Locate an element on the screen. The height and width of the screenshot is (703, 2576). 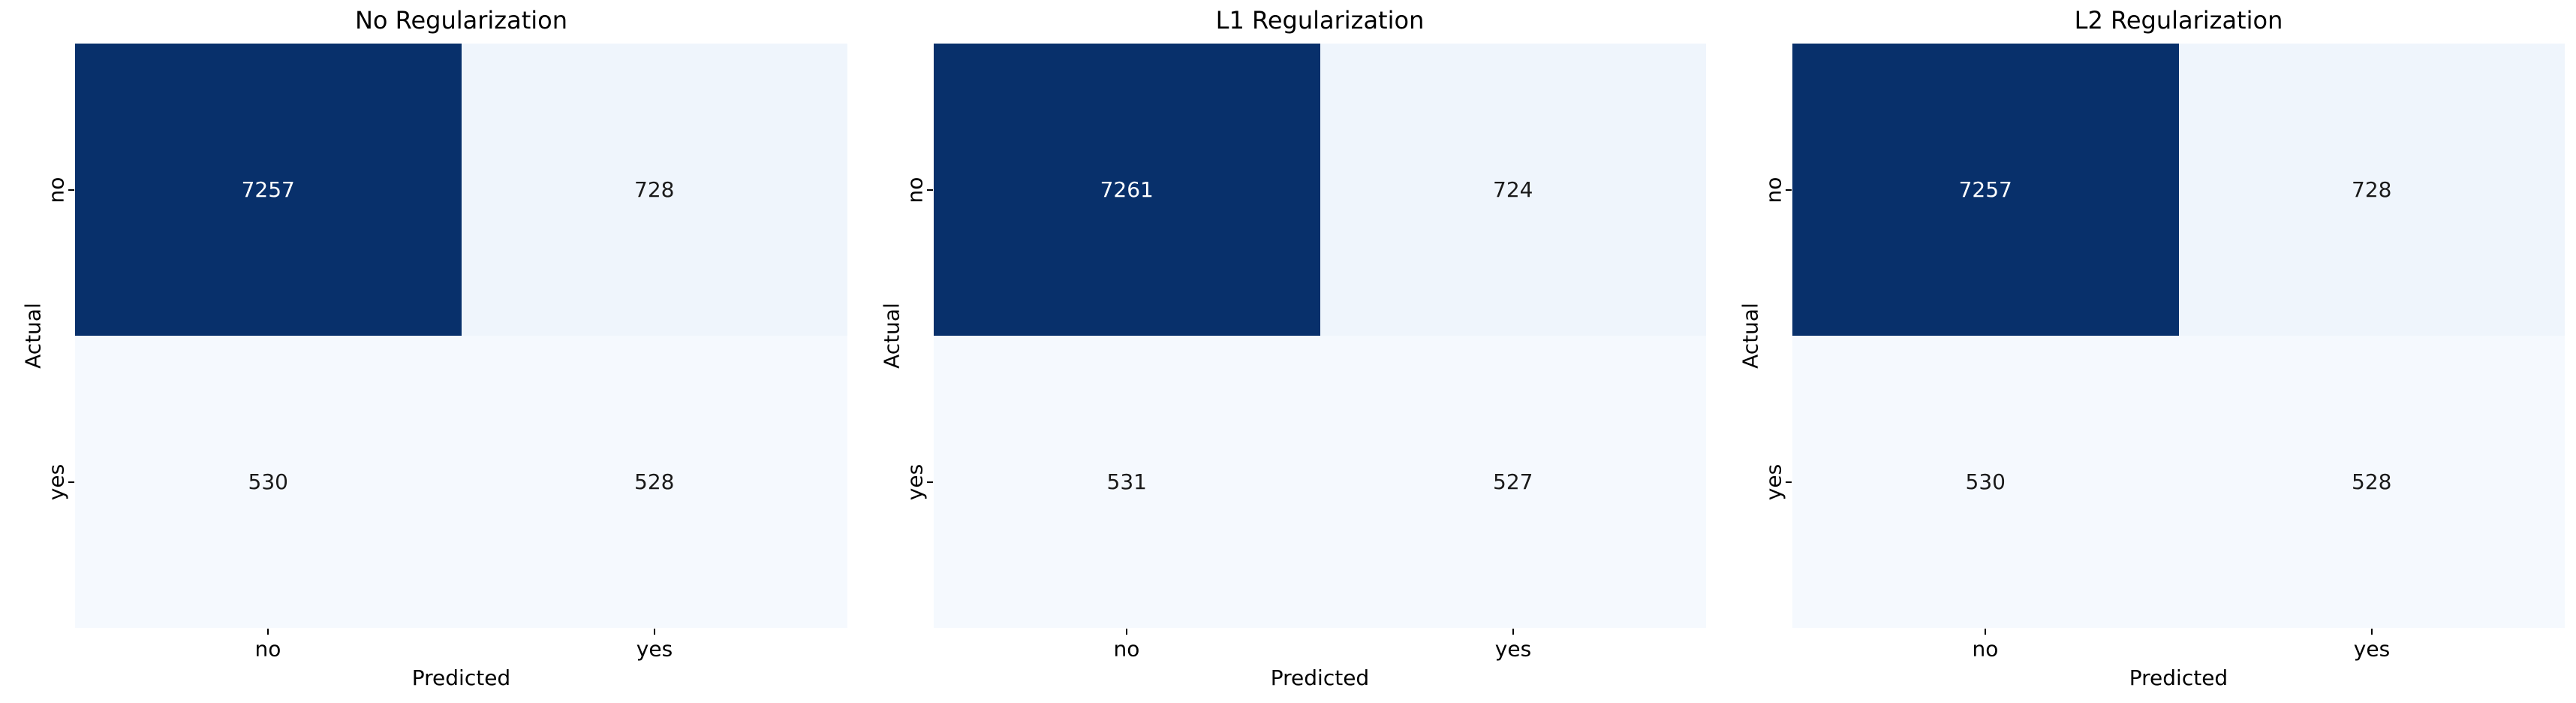
chart-title: L1 Regularization is located at coordinates (1320, 20).